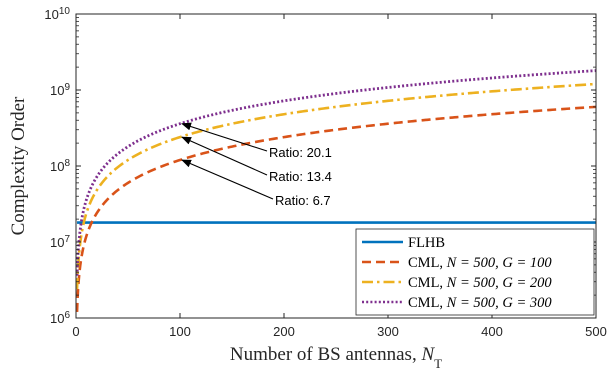 This screenshot has height=371, width=610. I want to click on x-tick-label: 200, so click(284, 331).